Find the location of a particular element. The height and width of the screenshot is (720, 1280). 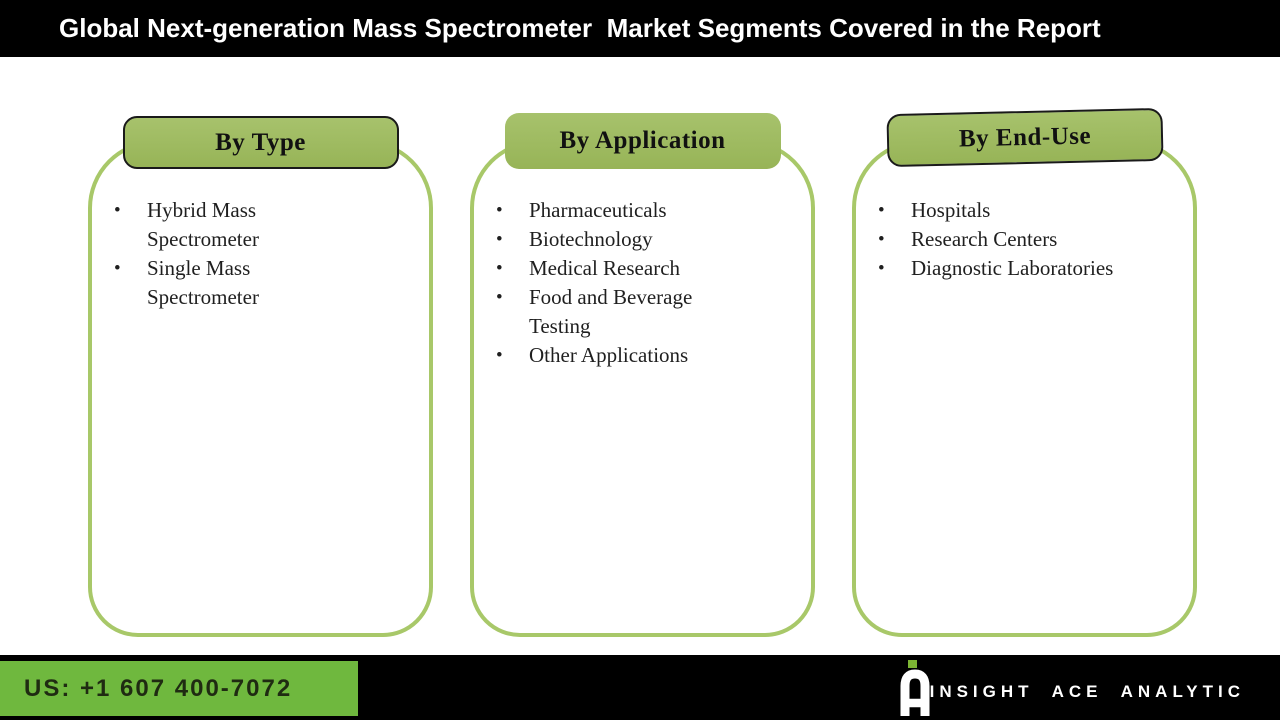

brand-name: INSIGHT ACE ANALYTIC is located at coordinates (1087, 691).